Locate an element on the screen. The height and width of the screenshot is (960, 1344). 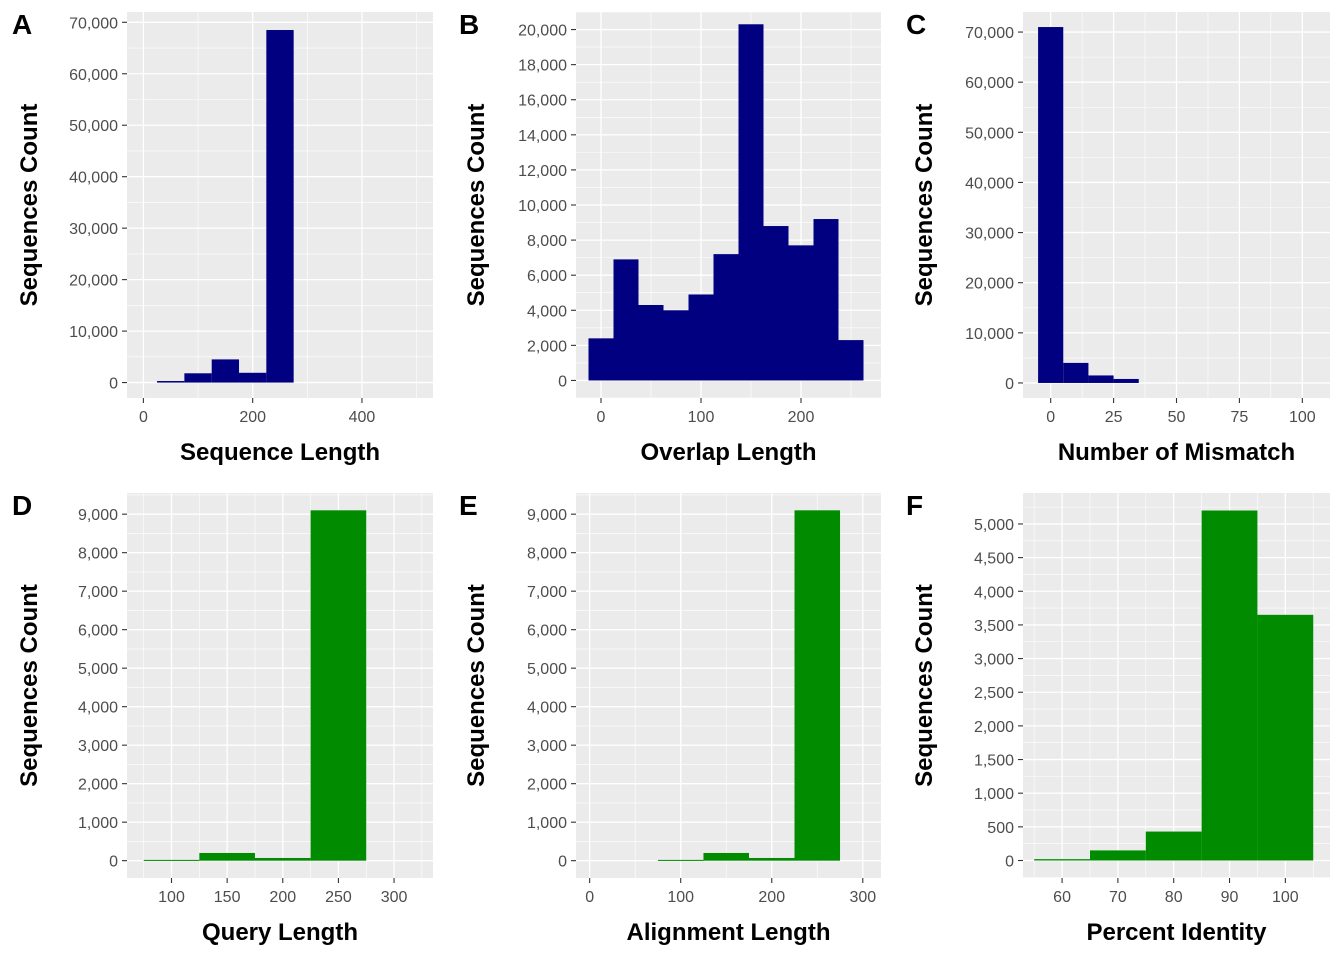
y-tick-label: 20,000 is located at coordinates (542, 31).